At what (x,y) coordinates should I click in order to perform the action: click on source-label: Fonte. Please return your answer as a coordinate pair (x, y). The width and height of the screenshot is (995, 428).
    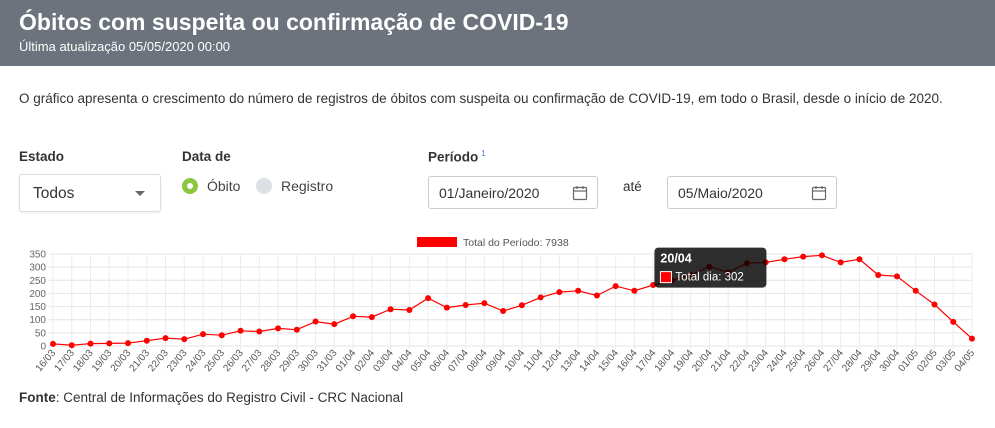
    Looking at the image, I should click on (37, 397).